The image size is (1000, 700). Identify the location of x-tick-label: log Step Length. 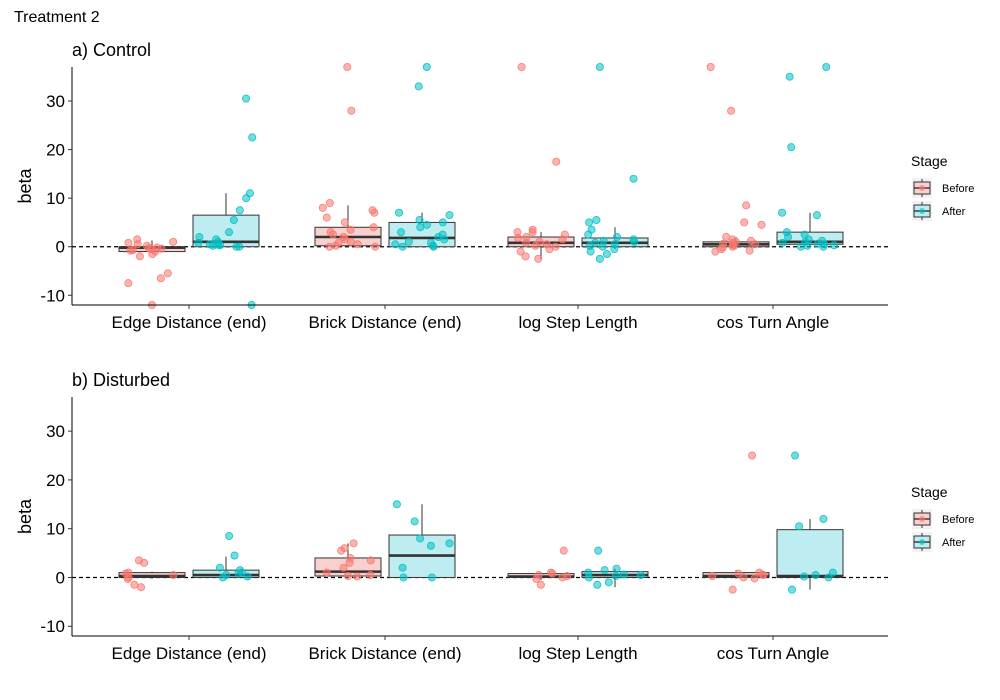
(577, 322).